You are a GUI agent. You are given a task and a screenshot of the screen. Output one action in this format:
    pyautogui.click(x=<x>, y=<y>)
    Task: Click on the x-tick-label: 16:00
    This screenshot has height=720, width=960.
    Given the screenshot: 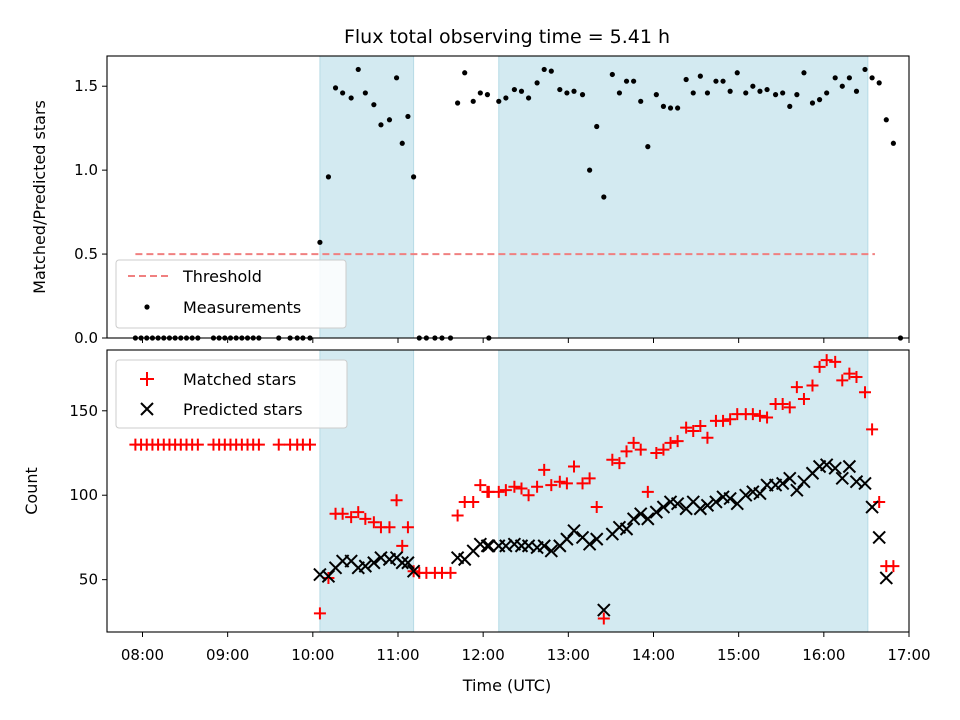 What is the action you would take?
    pyautogui.click(x=823, y=655)
    